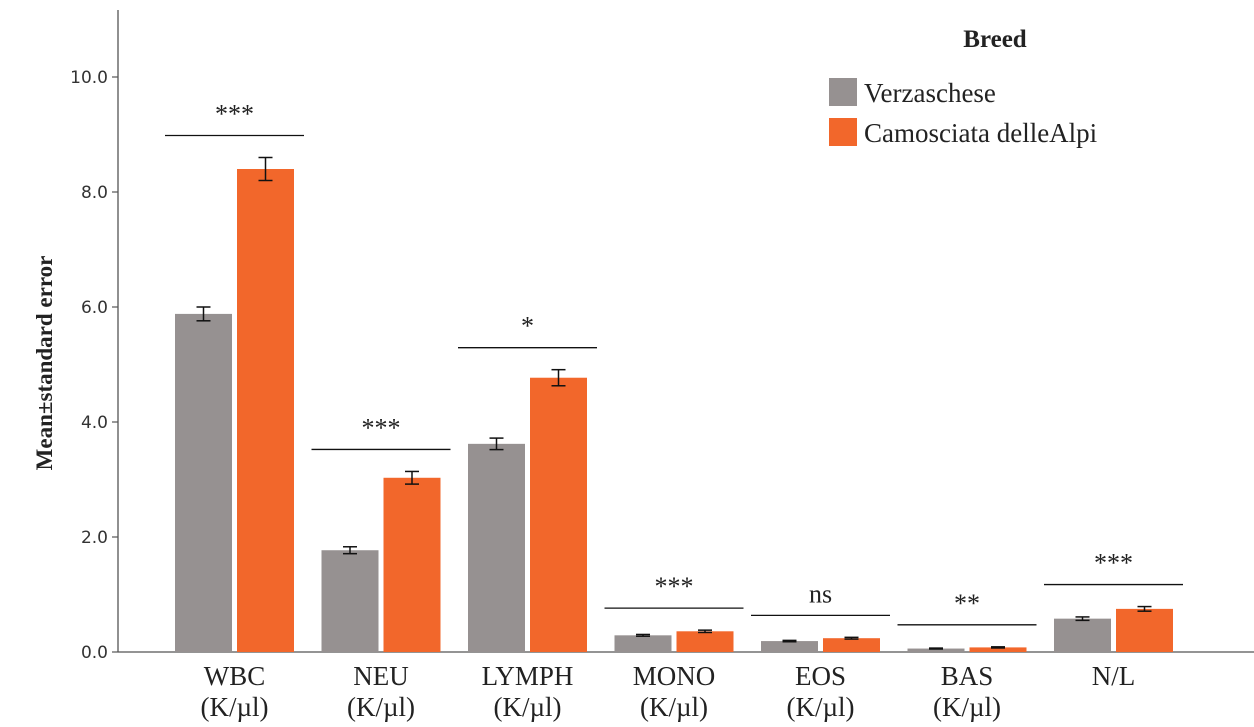  I want to click on legend-label: Verzaschese, so click(930, 93).